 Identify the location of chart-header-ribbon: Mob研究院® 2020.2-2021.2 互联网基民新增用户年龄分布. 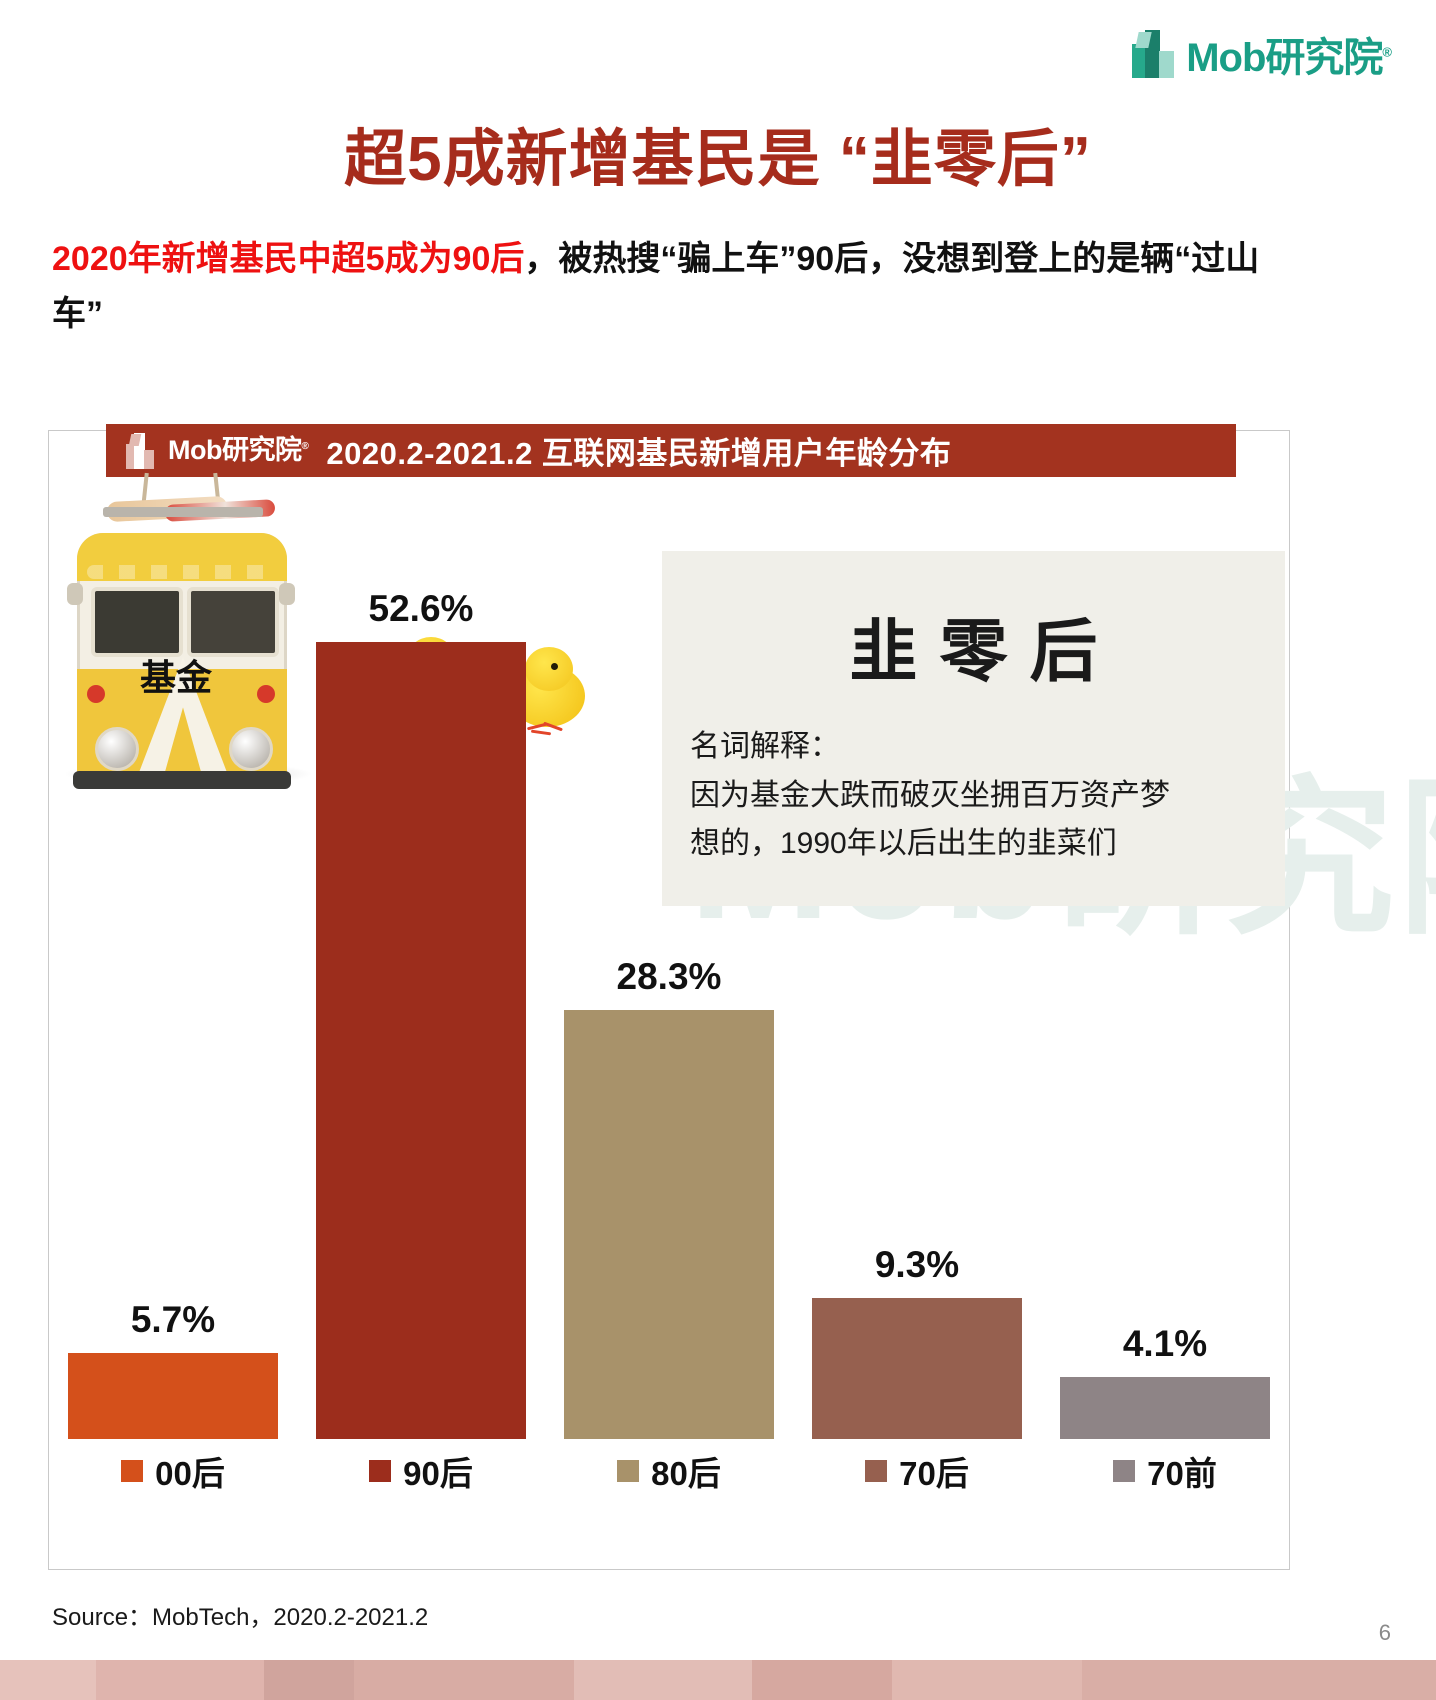
(671, 450).